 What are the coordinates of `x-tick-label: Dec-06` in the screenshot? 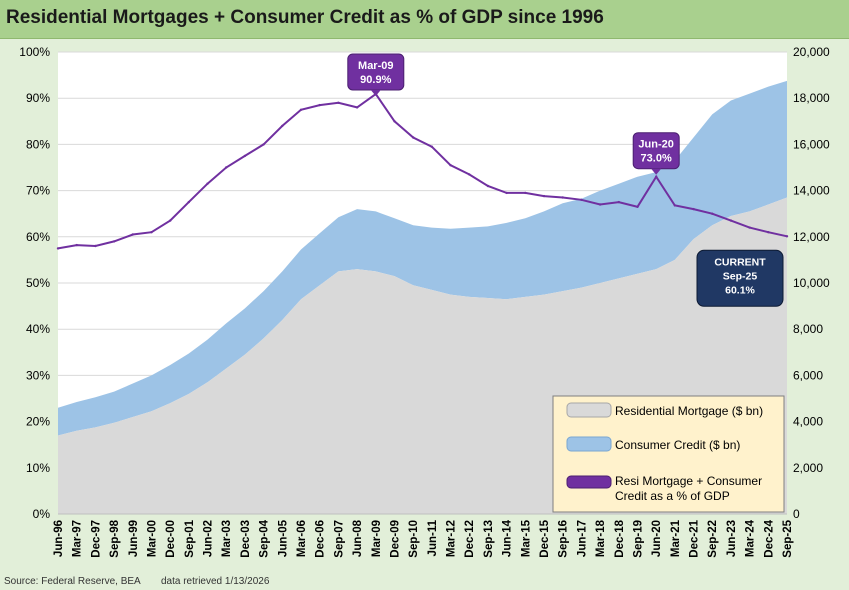 It's located at (321, 539).